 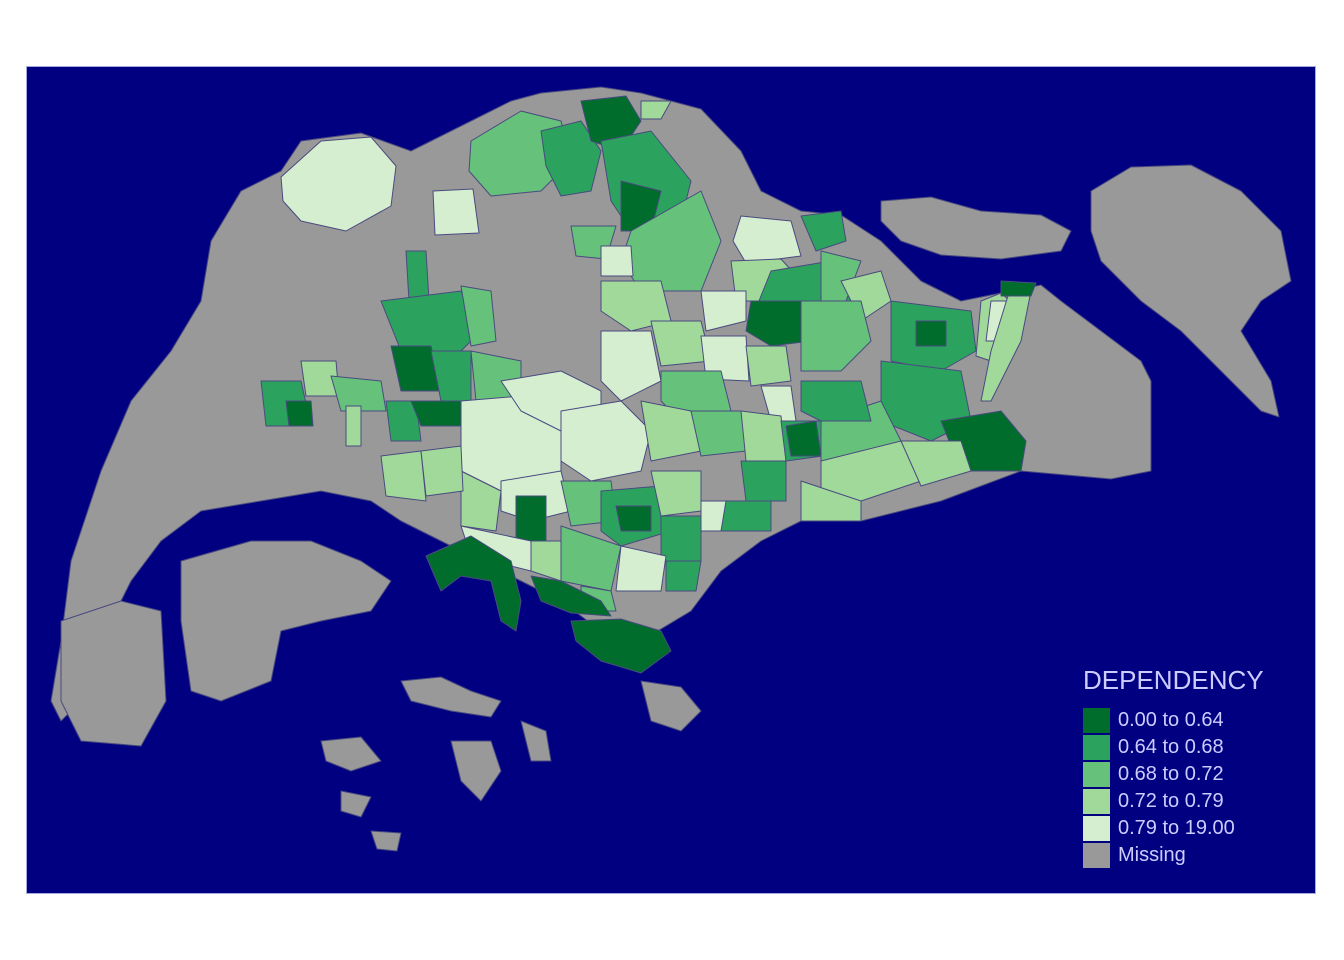 I want to click on legend-item: 0.68 to 0.72, so click(x=1193, y=774).